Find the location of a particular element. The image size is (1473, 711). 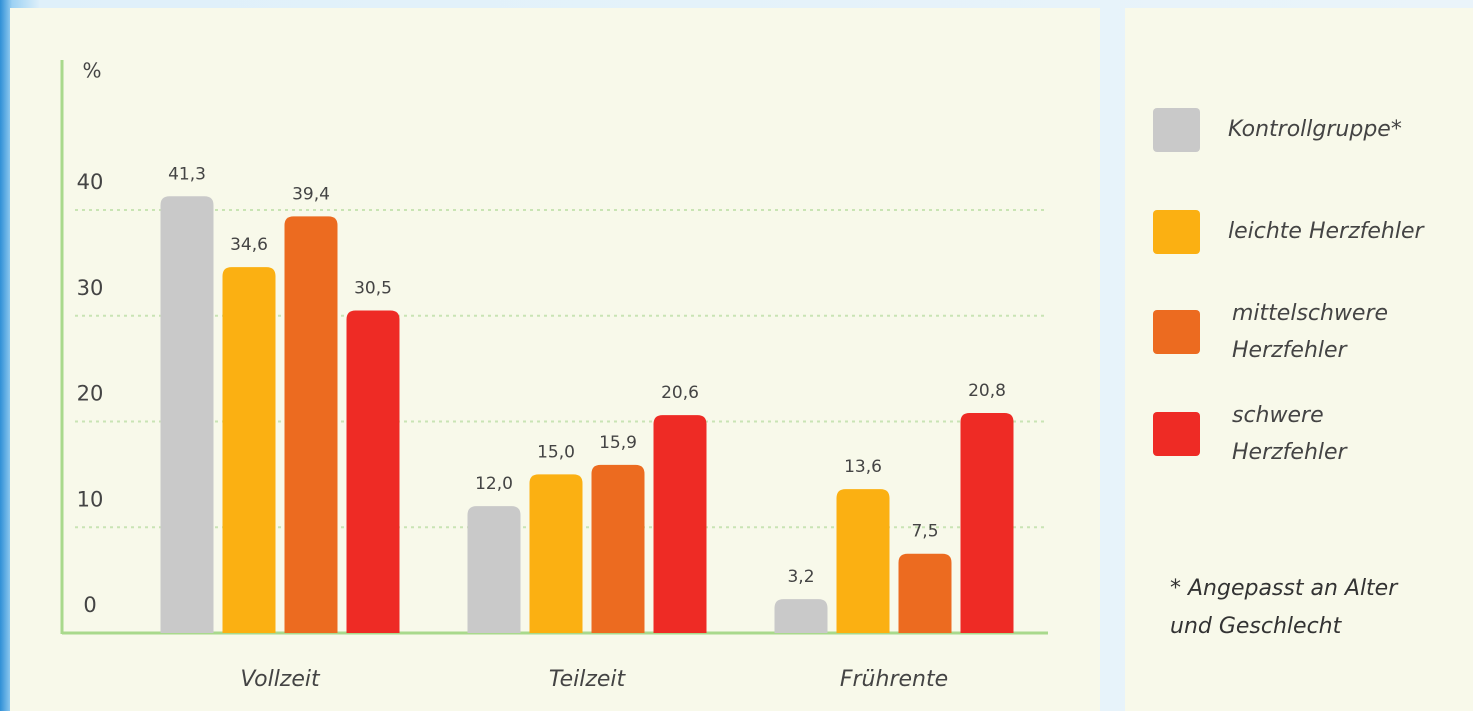

legend-label: Kontrollgruppe* is located at coordinates (1315, 129).